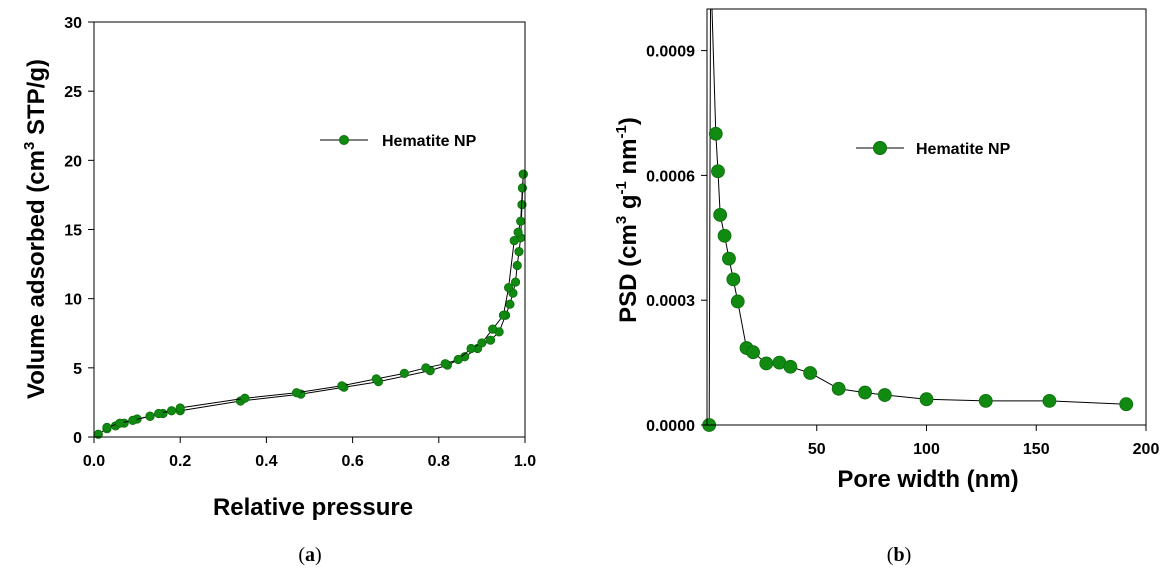  I want to click on panel-a-legend-label: Hematite NP, so click(429, 141).